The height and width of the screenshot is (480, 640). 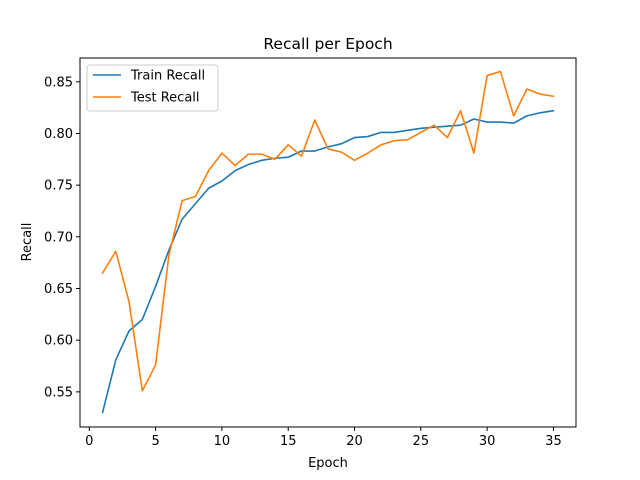 What do you see at coordinates (167, 76) in the screenshot?
I see `legend-label-train-recall: Train Recall` at bounding box center [167, 76].